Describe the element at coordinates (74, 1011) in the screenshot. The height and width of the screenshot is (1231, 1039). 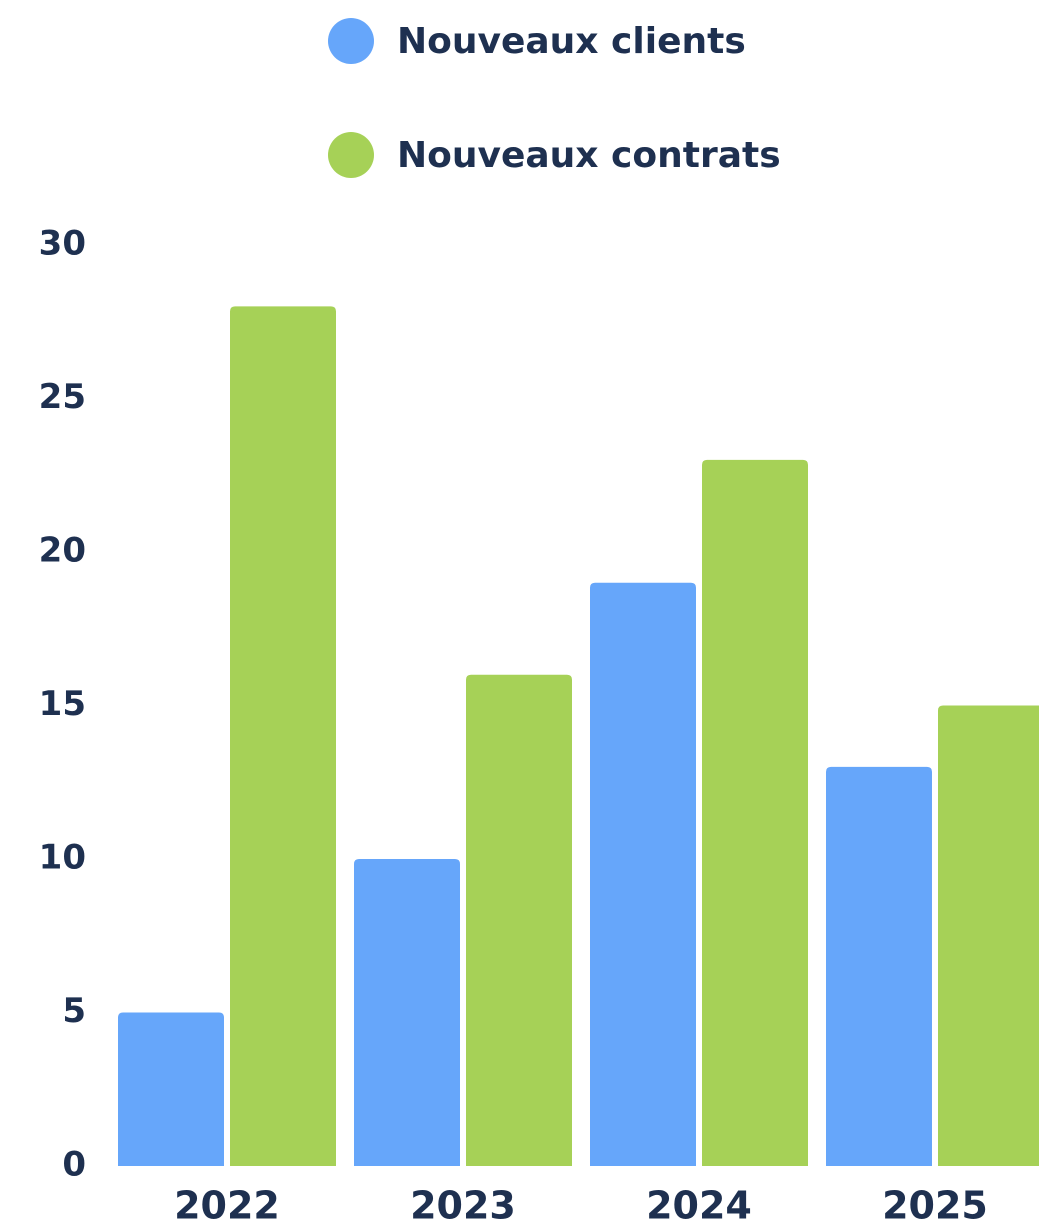
I see `y-tick-label: 5` at that location.